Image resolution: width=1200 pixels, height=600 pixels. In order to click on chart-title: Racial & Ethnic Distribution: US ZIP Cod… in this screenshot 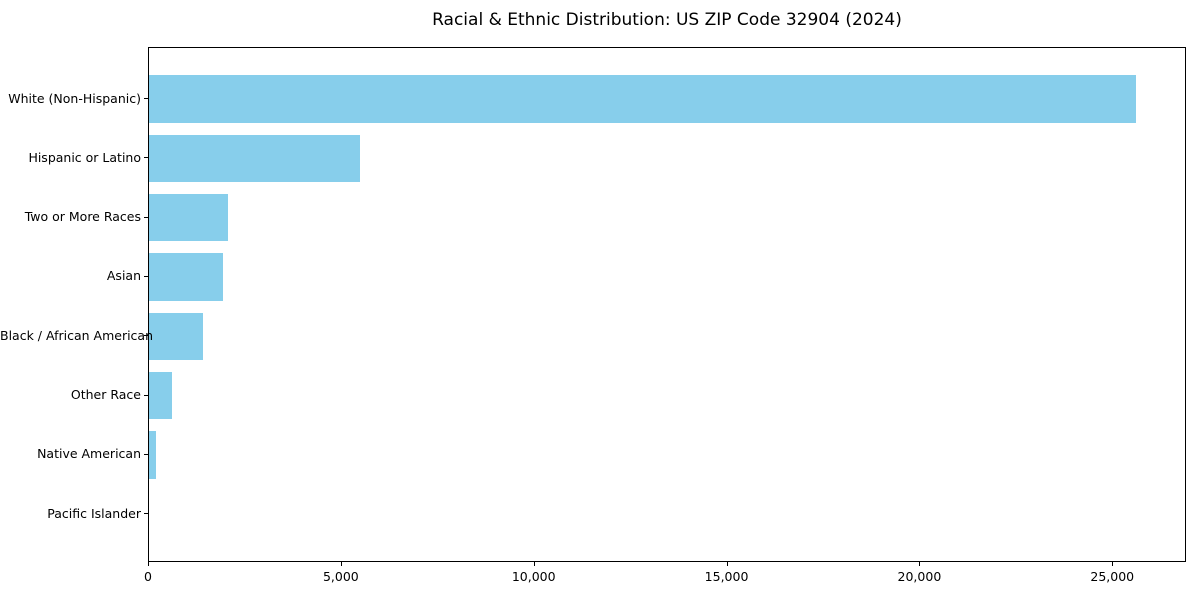, I will do `click(667, 20)`.